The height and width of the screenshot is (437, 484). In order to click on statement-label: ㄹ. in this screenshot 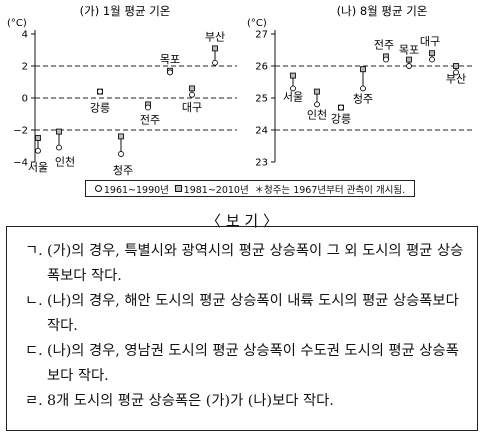, I will do `click(34, 401)`.